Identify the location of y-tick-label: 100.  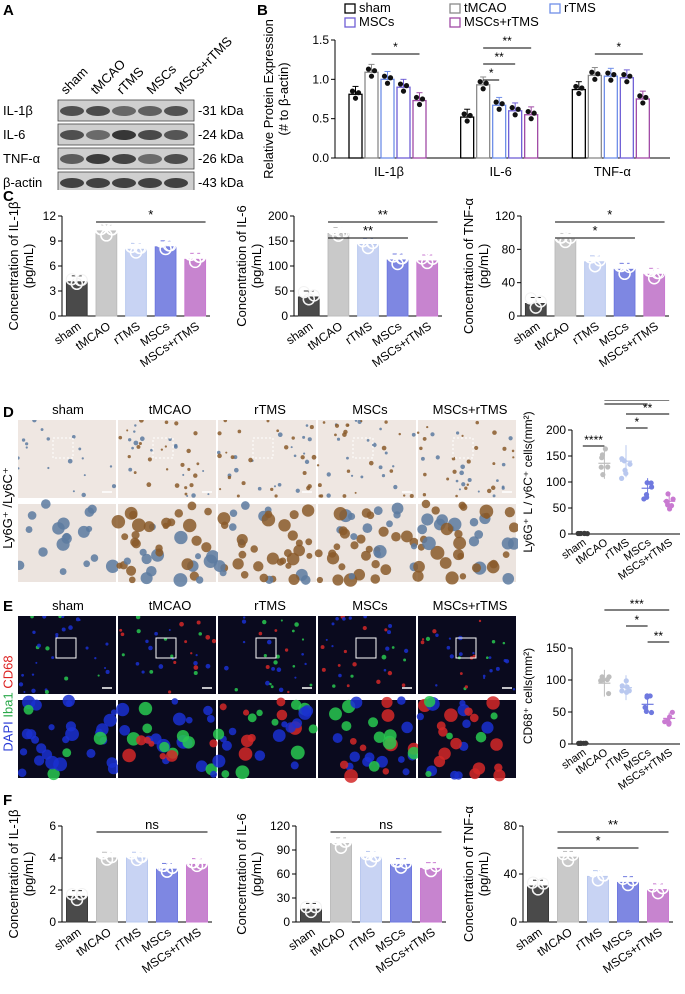
(556, 482).